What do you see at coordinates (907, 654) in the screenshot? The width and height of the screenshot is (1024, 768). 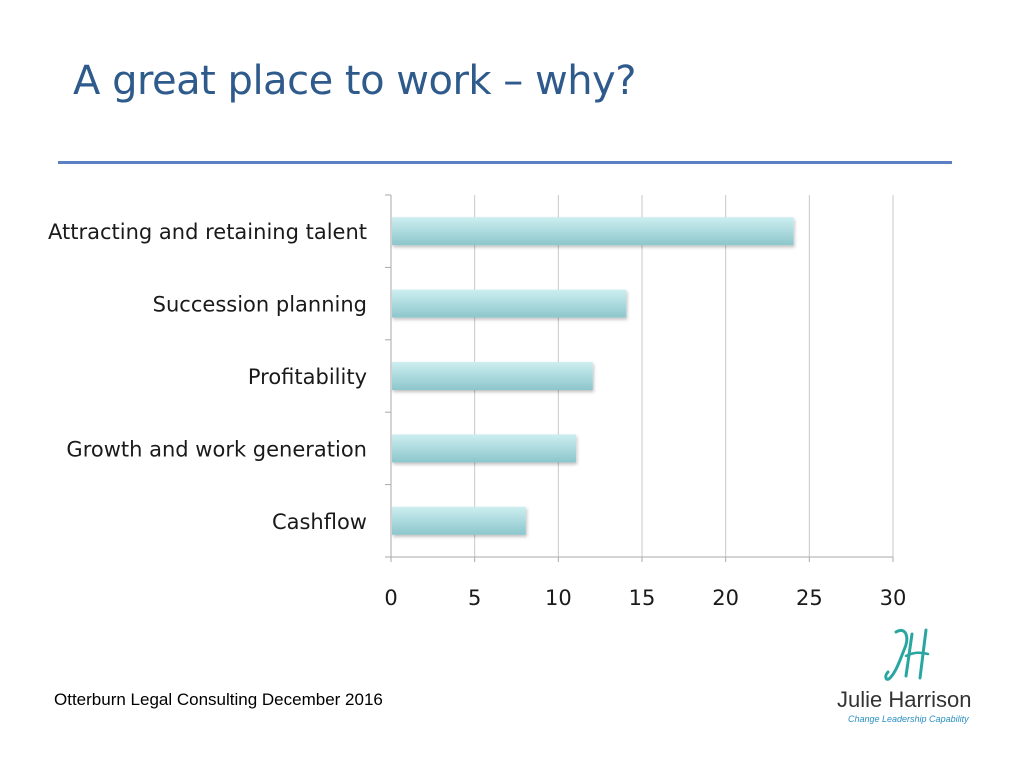 I see `jh-monogram-icon` at bounding box center [907, 654].